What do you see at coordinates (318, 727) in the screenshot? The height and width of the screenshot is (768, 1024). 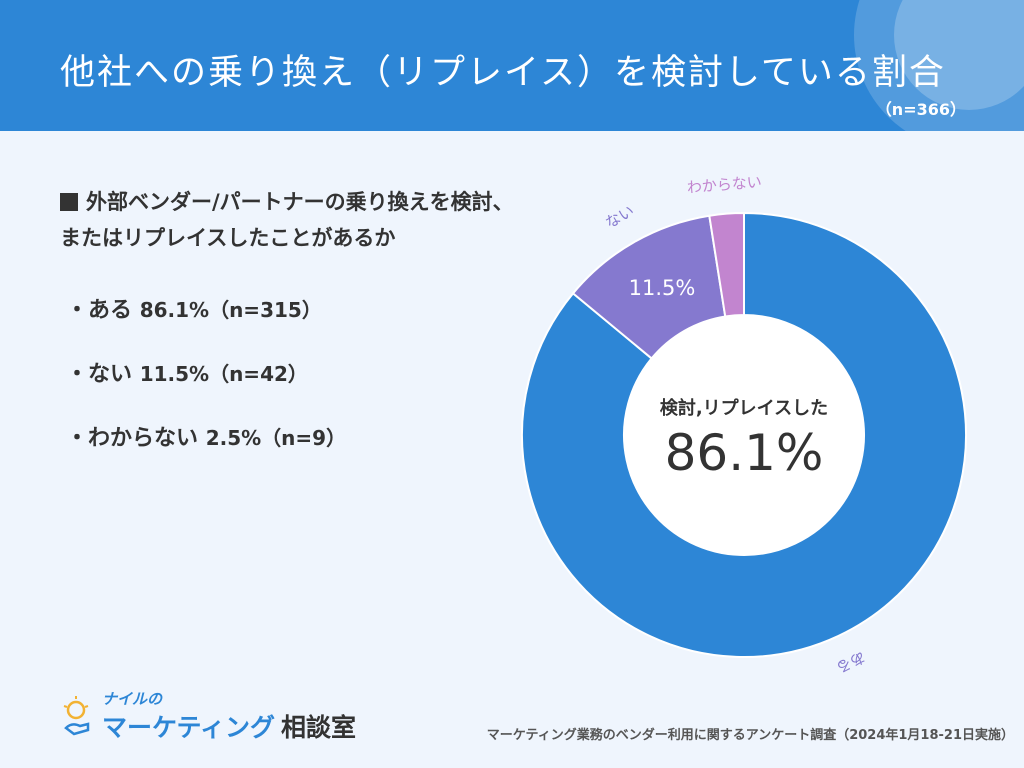 I see `logo-suffix: 相談室` at bounding box center [318, 727].